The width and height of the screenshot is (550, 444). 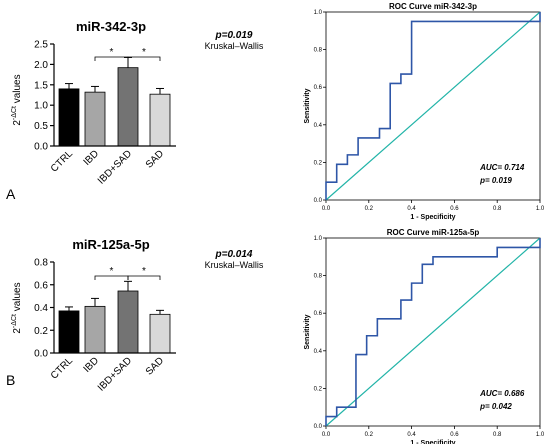 What do you see at coordinates (110, 244) in the screenshot?
I see `chart-title: miR-125a-5p` at bounding box center [110, 244].